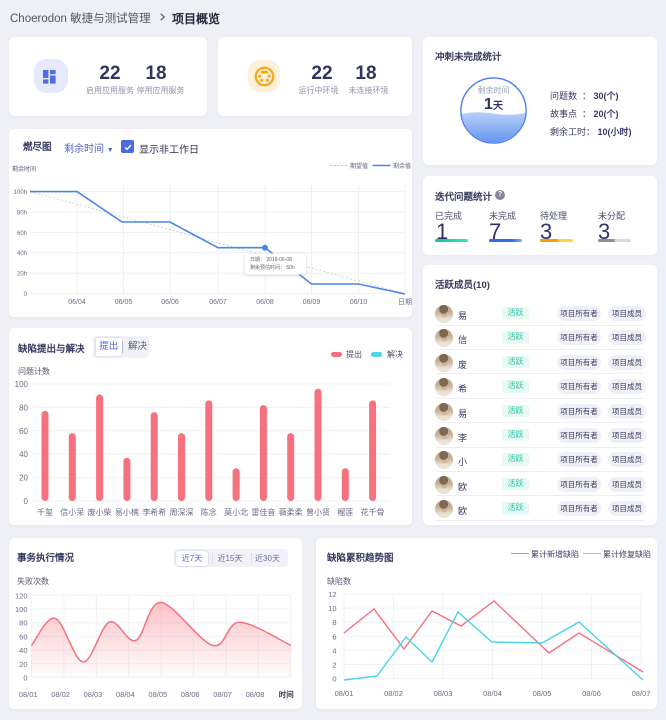 This screenshot has width=666, height=720. I want to click on svg-text: 期望值, so click(359, 166).